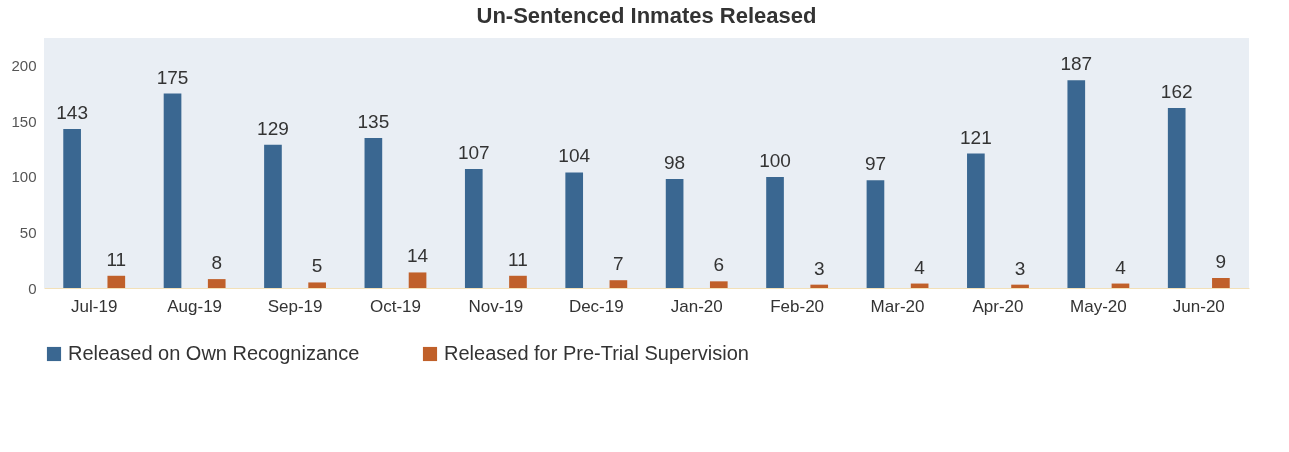 The image size is (1289, 452). I want to click on data-label: 104, so click(574, 156).